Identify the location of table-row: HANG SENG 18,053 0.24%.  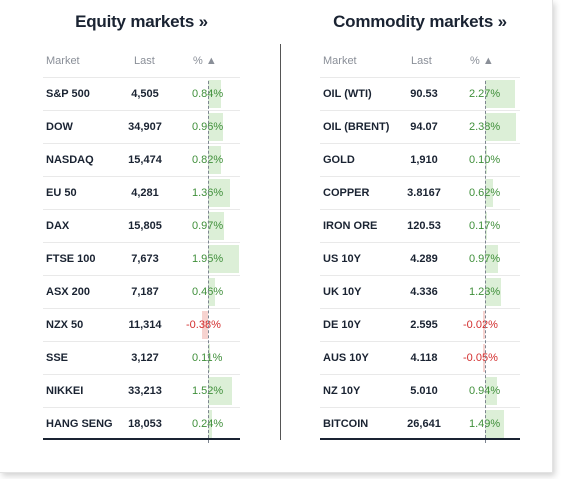
(141, 423).